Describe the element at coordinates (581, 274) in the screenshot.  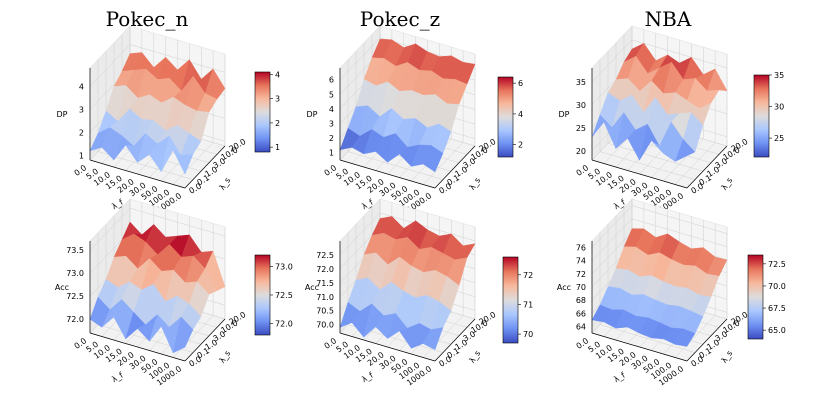
I see `z-tick-label: 72` at that location.